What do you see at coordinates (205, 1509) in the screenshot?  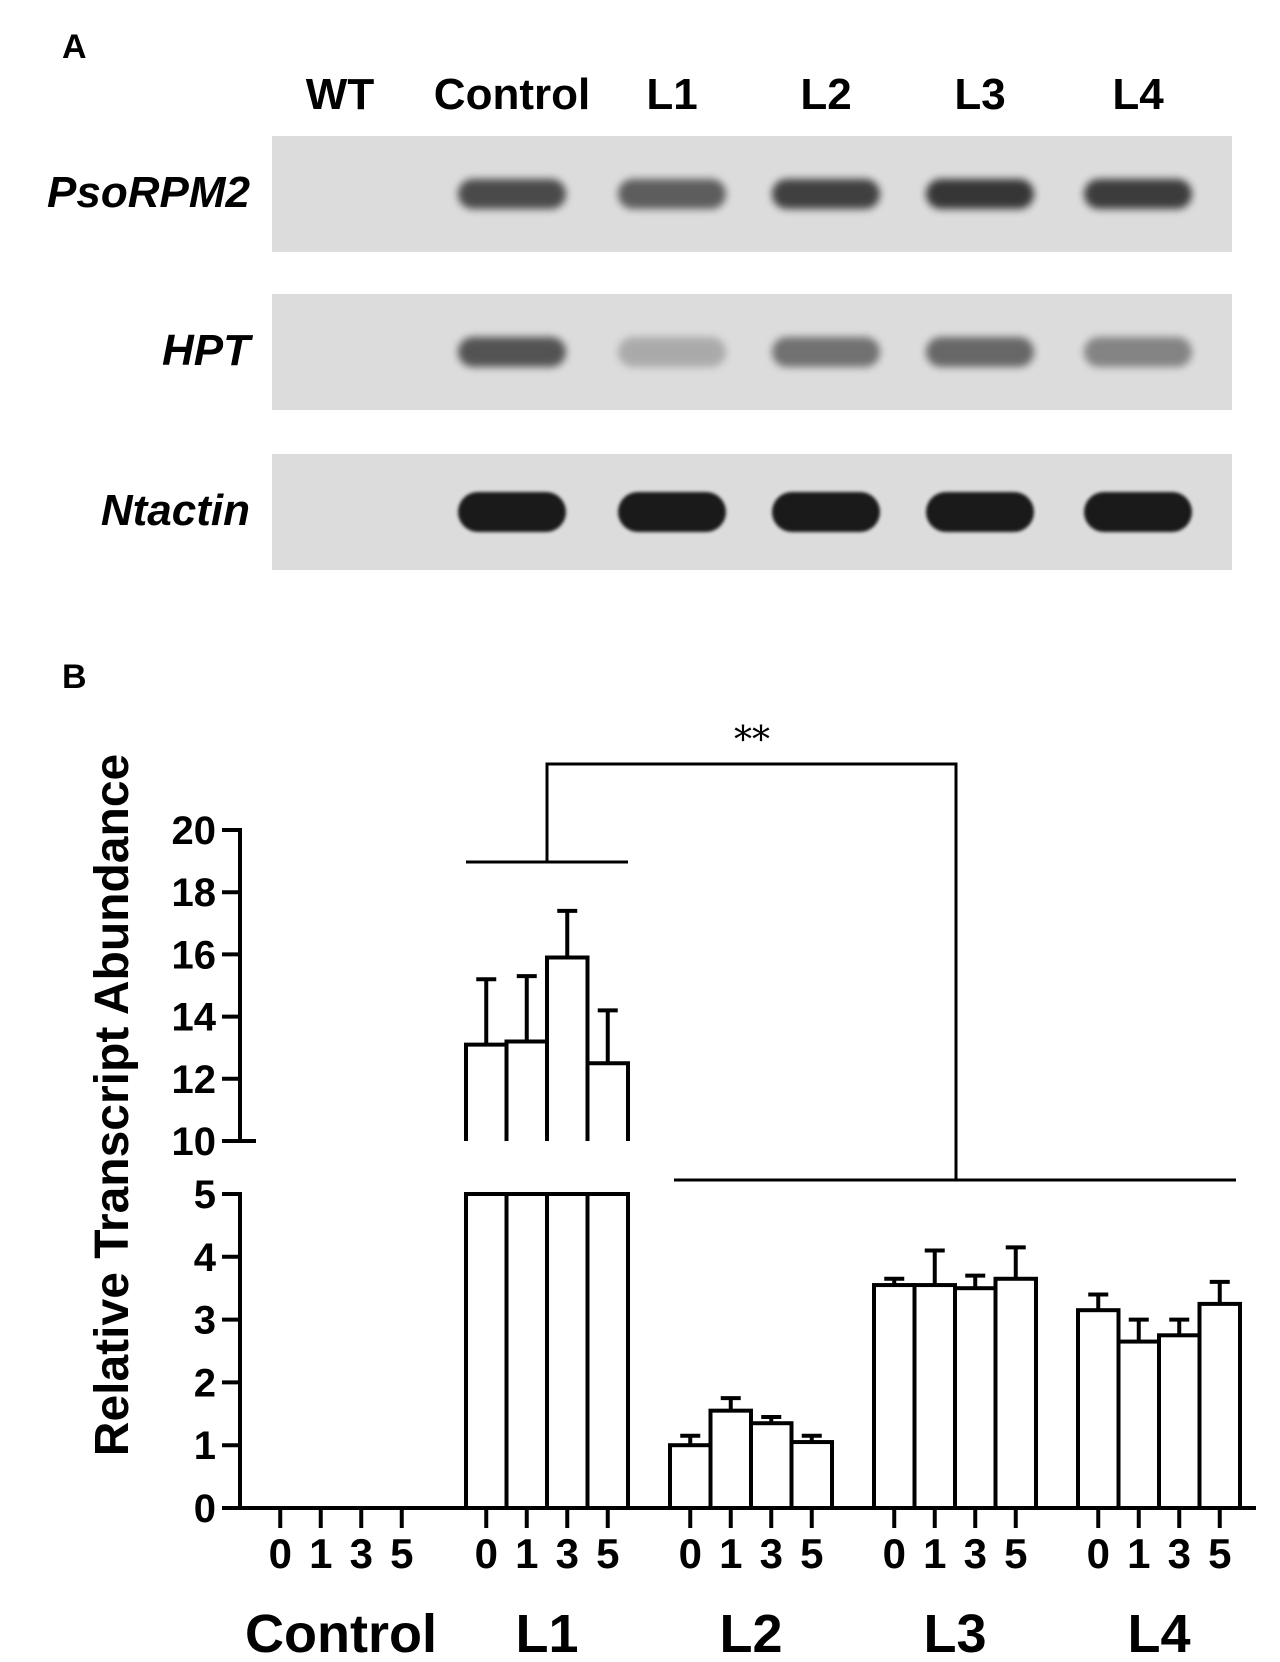 I see `y-tick-label: 0` at bounding box center [205, 1509].